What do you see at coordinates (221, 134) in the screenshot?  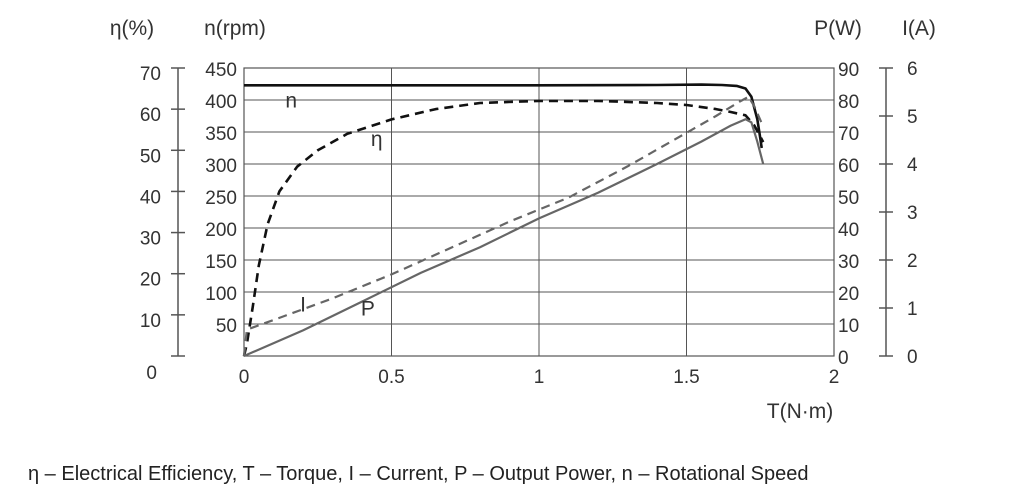 I see `n-tick-label: 350` at bounding box center [221, 134].